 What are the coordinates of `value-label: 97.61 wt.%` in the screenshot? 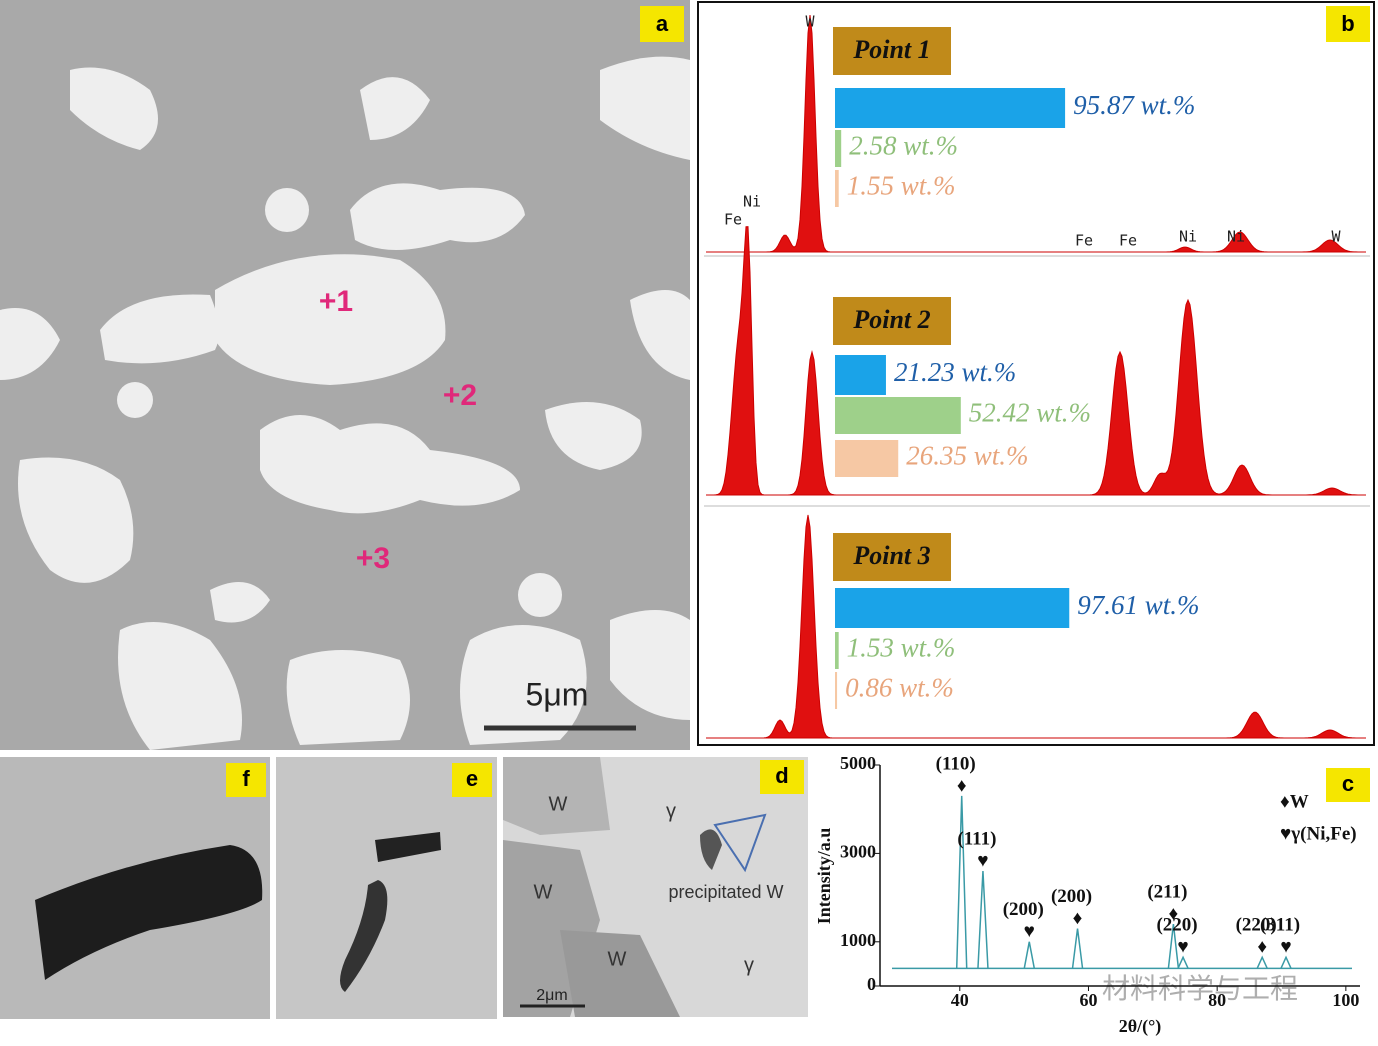 It's located at (1138, 605).